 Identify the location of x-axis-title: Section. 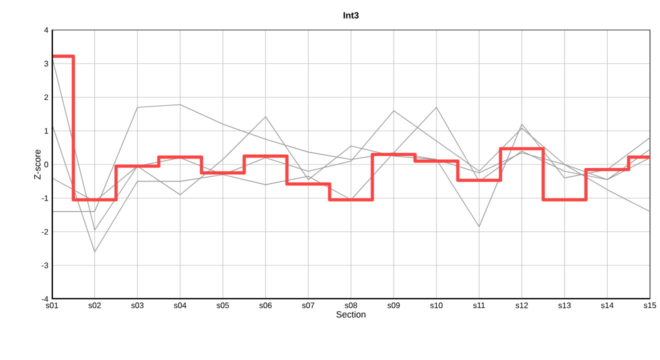
(351, 314).